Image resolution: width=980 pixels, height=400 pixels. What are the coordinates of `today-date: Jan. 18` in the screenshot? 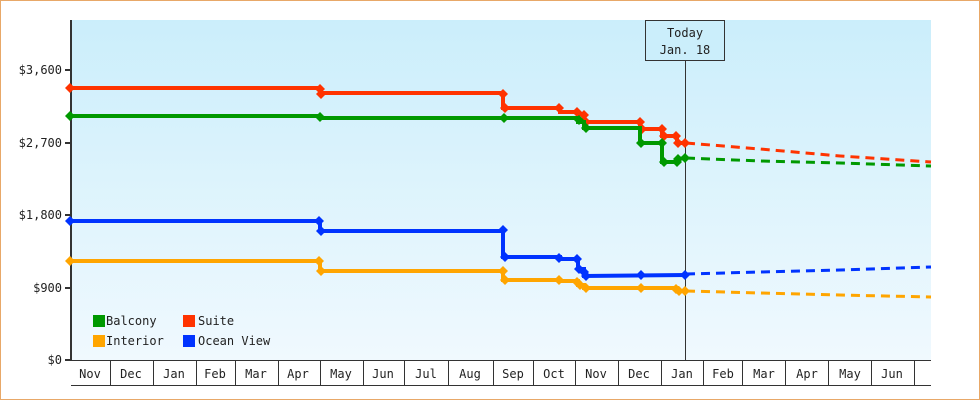 It's located at (685, 50).